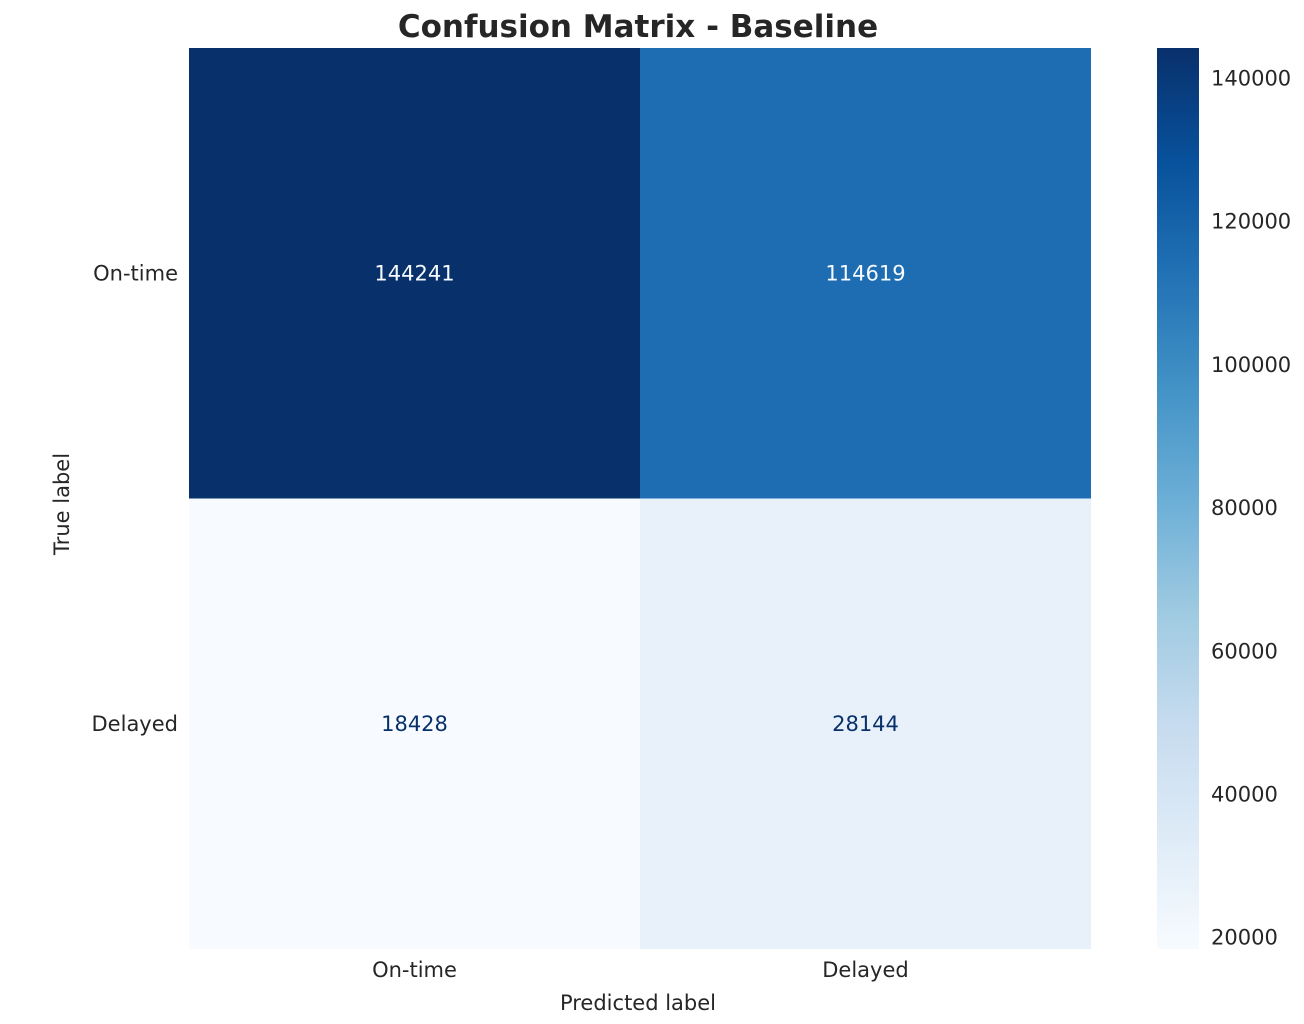  What do you see at coordinates (1244, 508) in the screenshot?
I see `colorbar-tick-label-80000: 80000` at bounding box center [1244, 508].